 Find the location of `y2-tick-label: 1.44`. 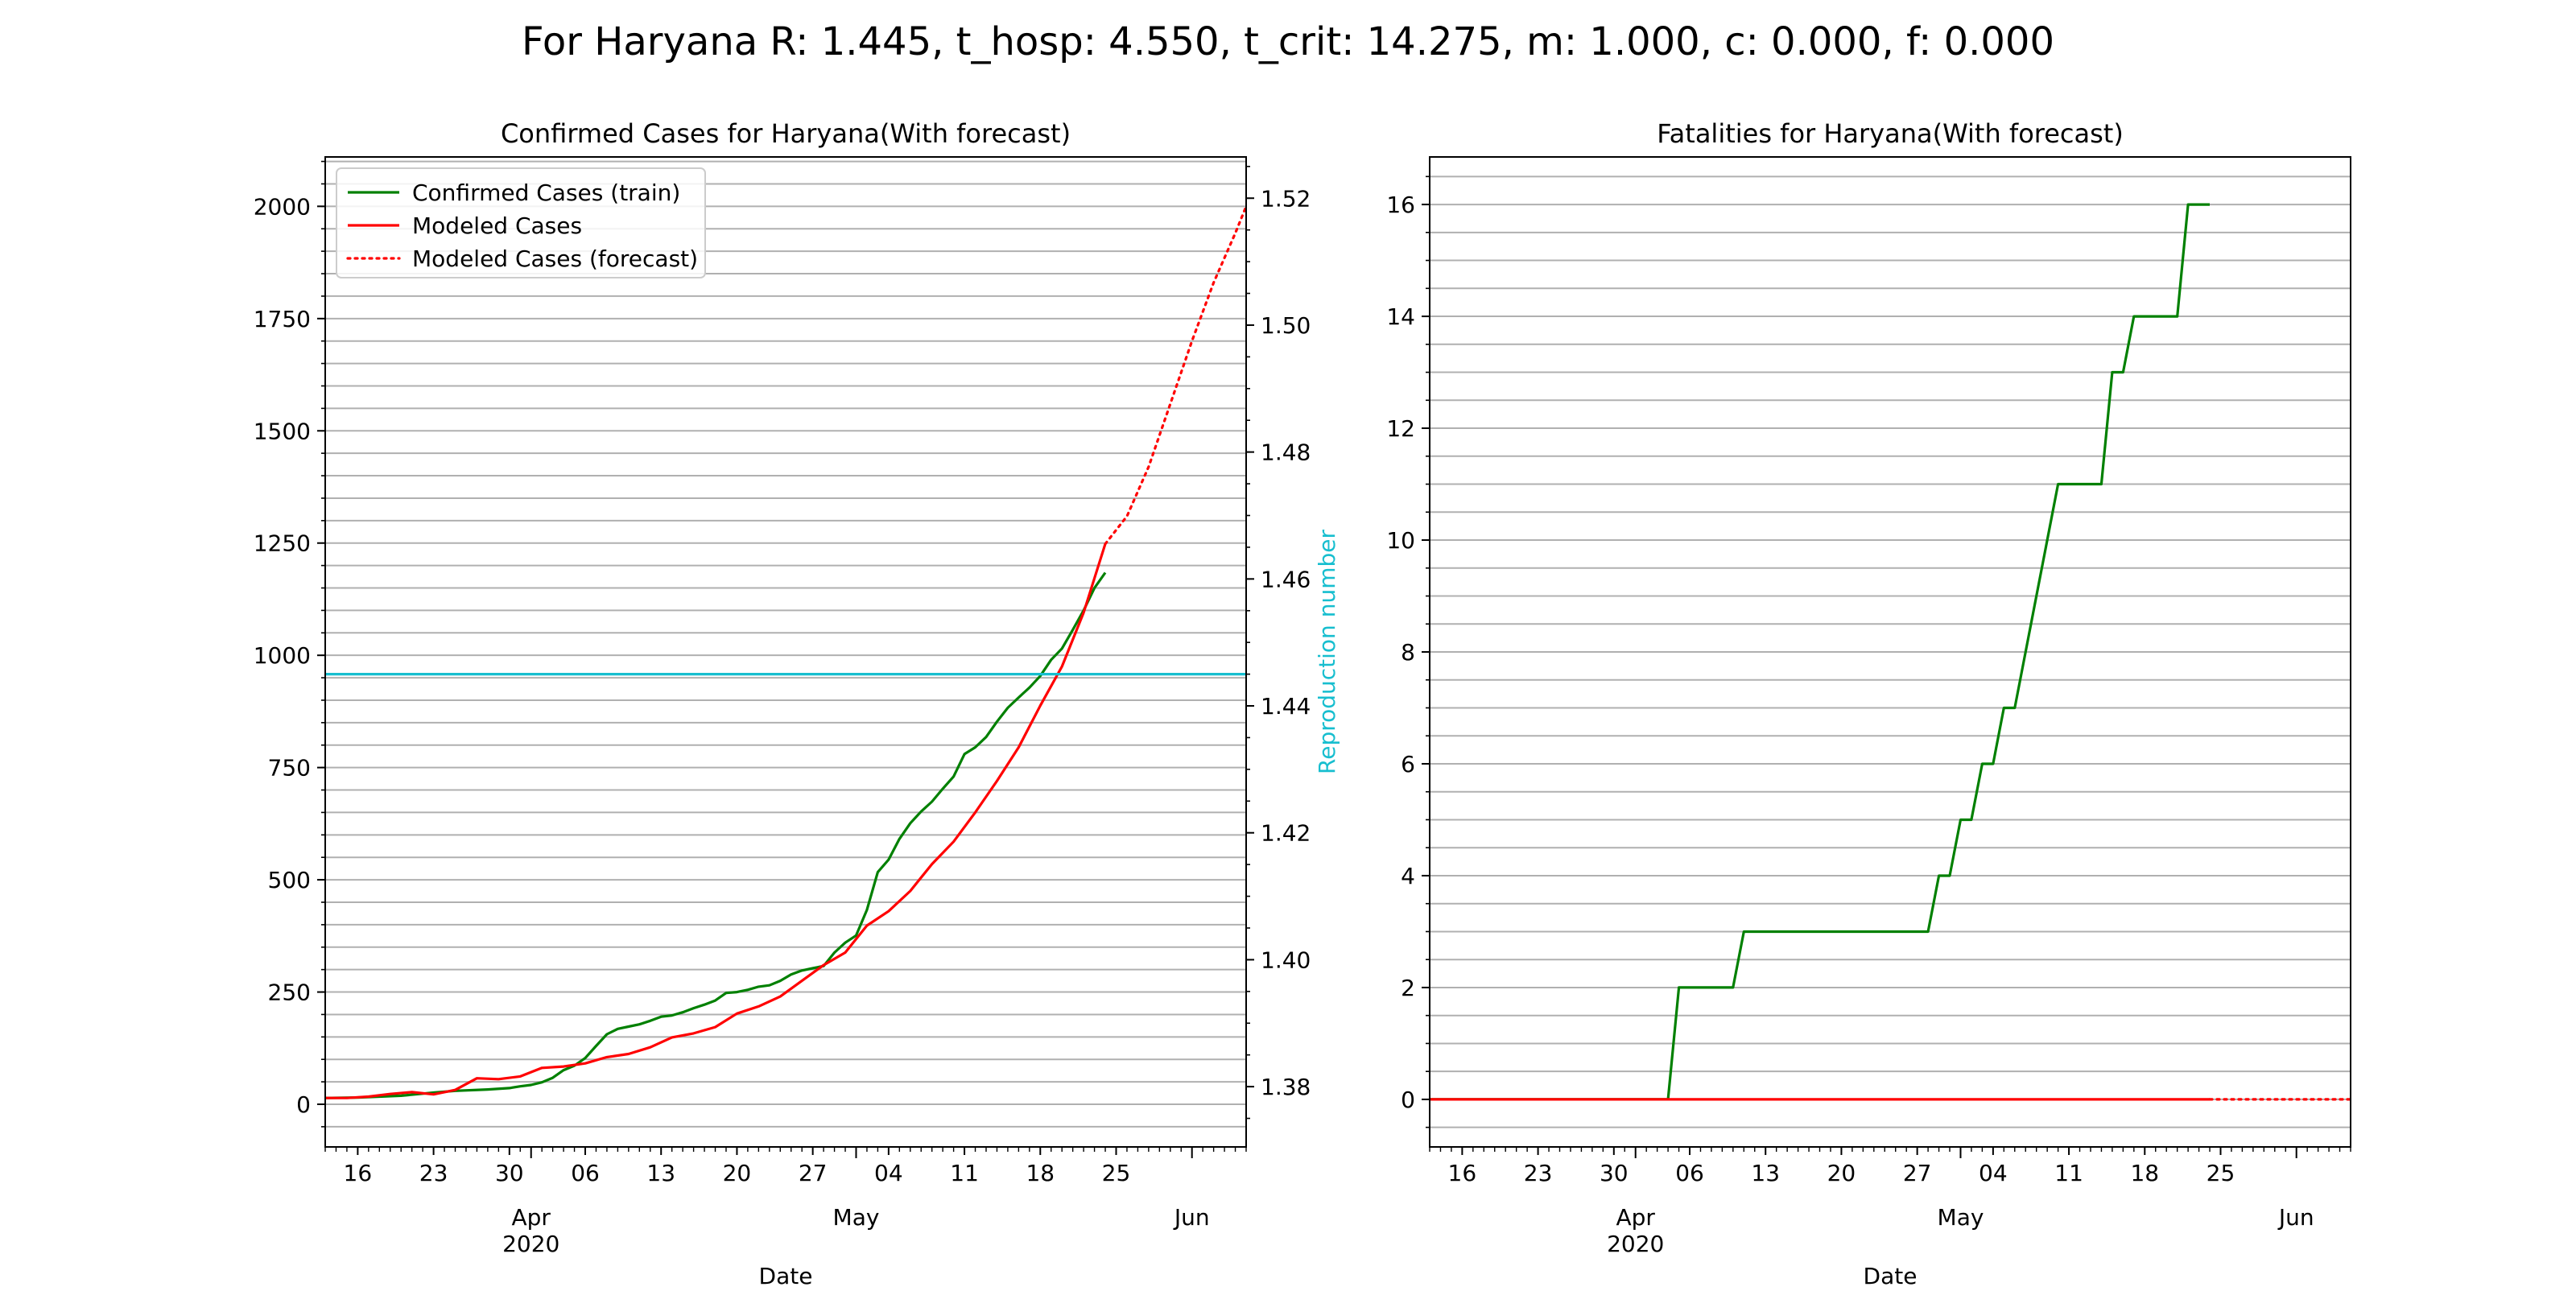

y2-tick-label: 1.44 is located at coordinates (1286, 706).